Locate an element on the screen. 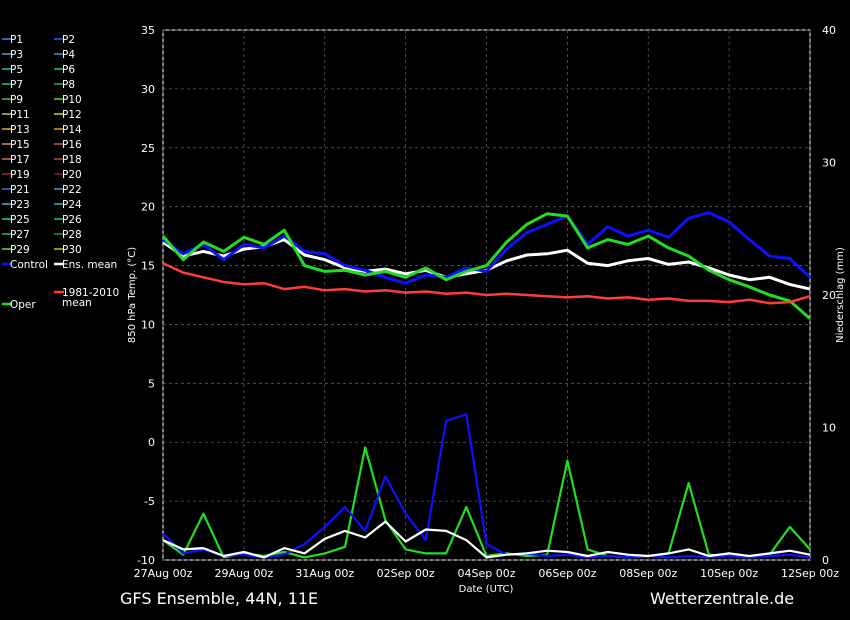 Image resolution: width=850 pixels, height=620 pixels. legend-label: P30 is located at coordinates (72, 250).